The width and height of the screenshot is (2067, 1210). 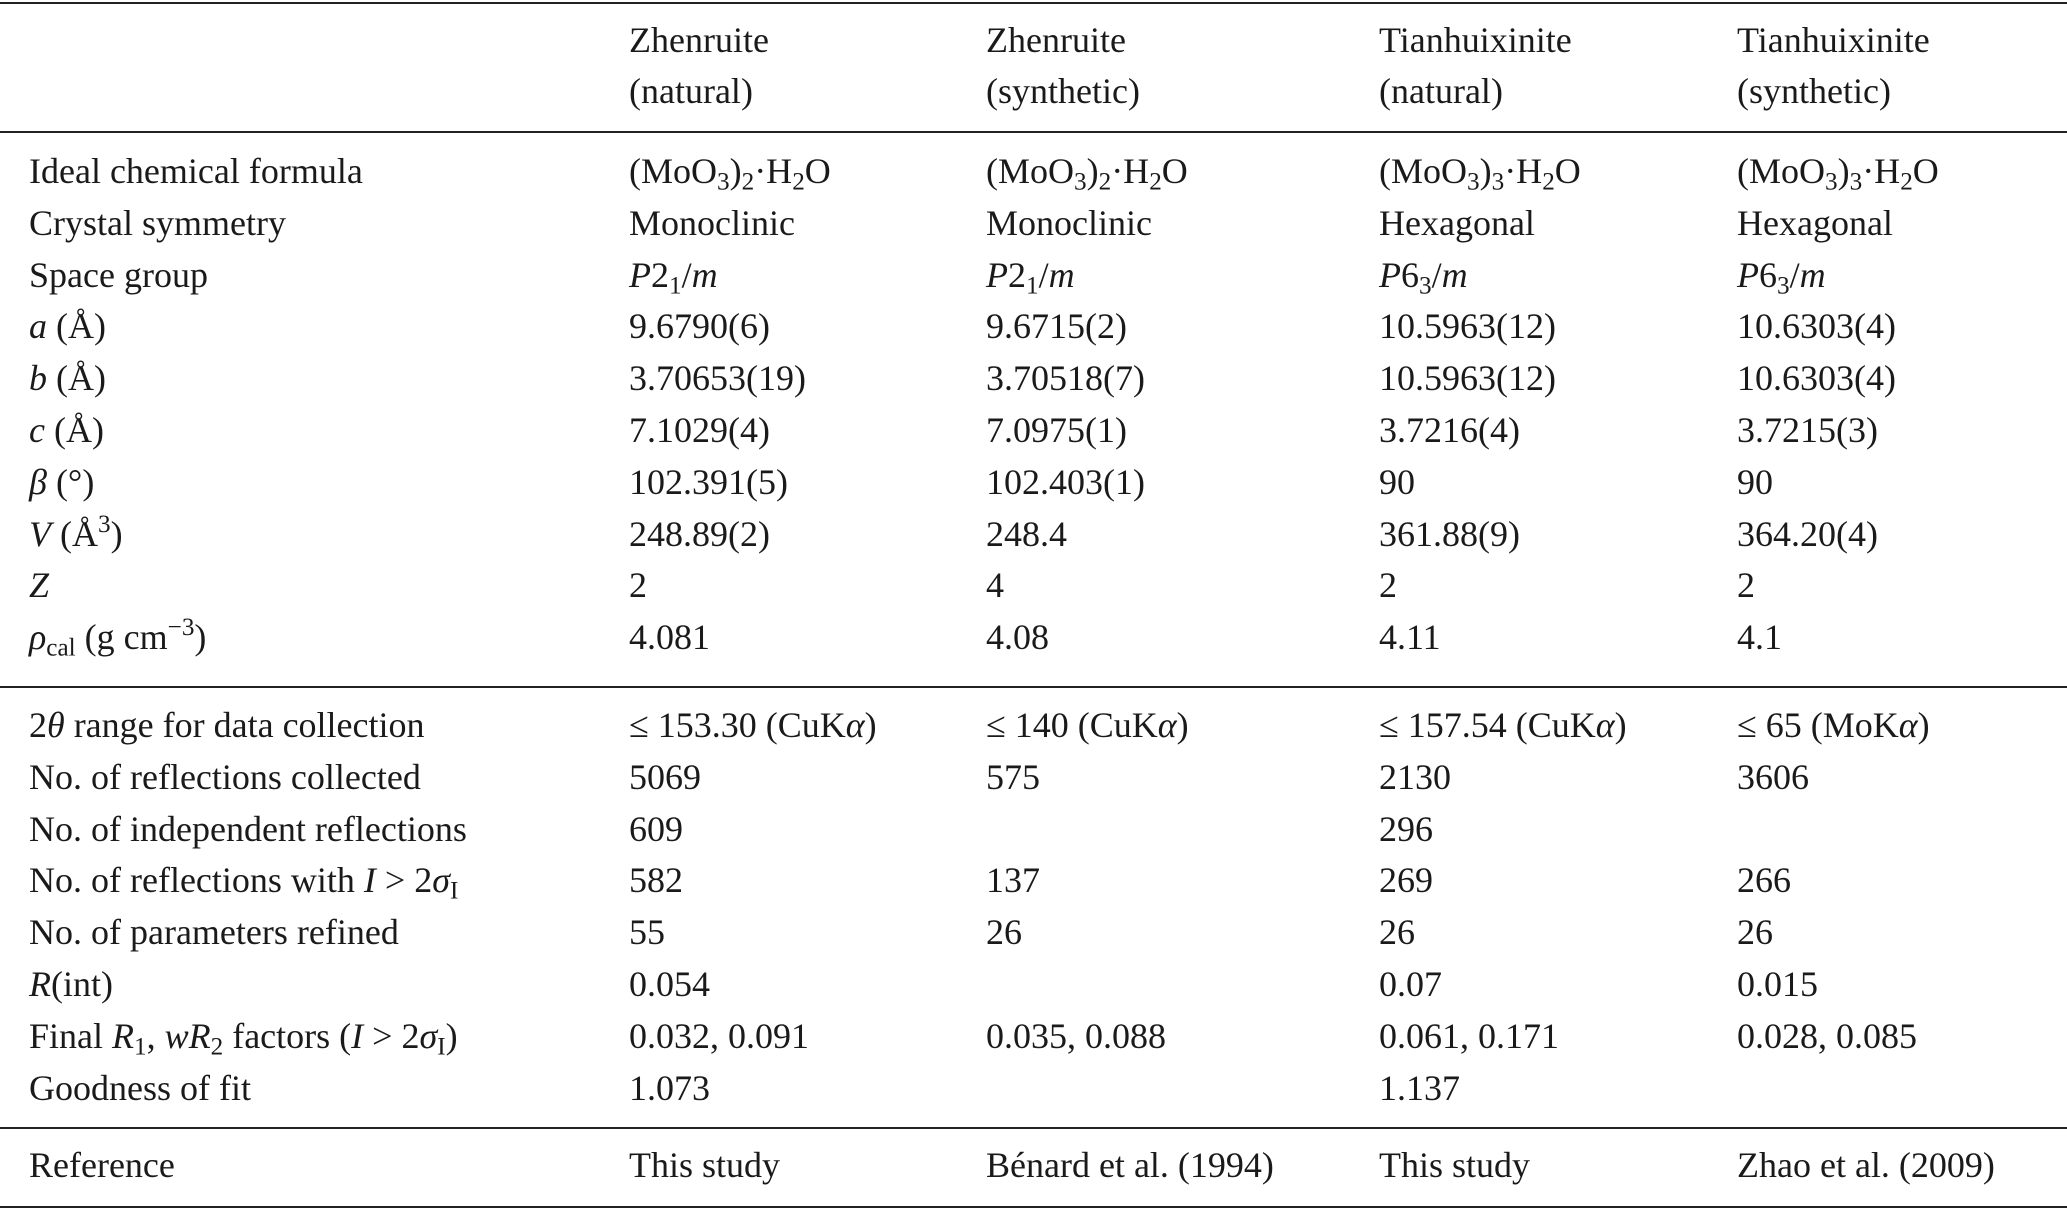 I want to click on cell-value: 296, so click(x=1406, y=829).